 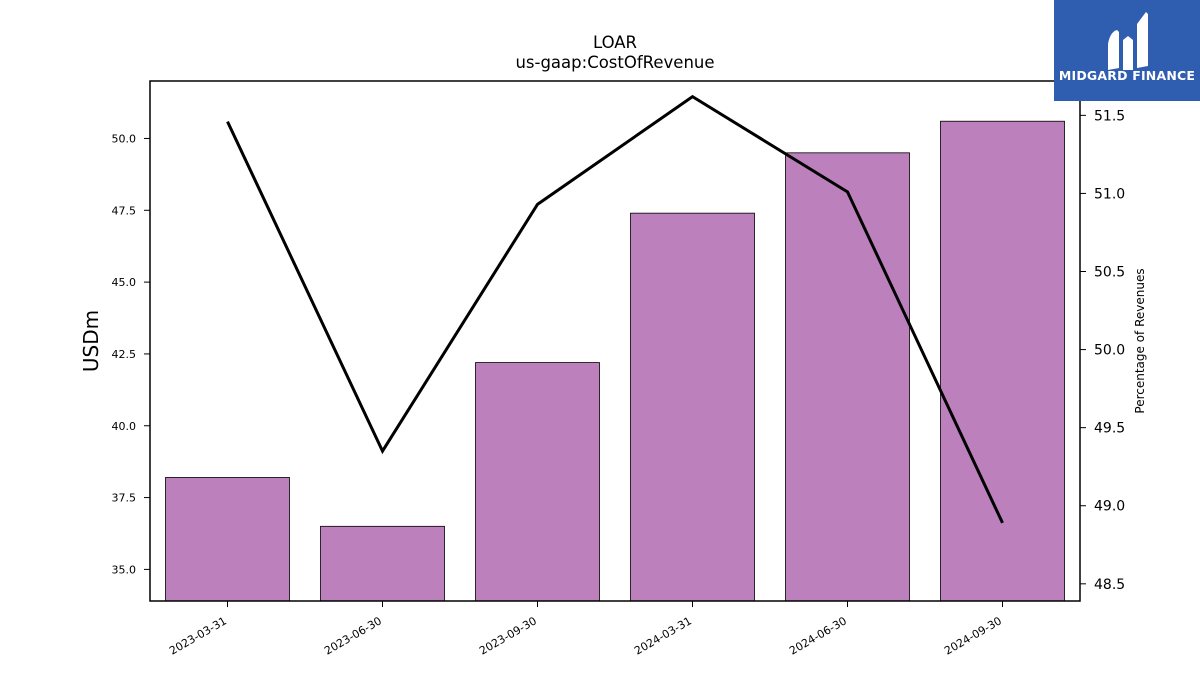 What do you see at coordinates (973, 635) in the screenshot?
I see `x-tick-label: 2024-09-30` at bounding box center [973, 635].